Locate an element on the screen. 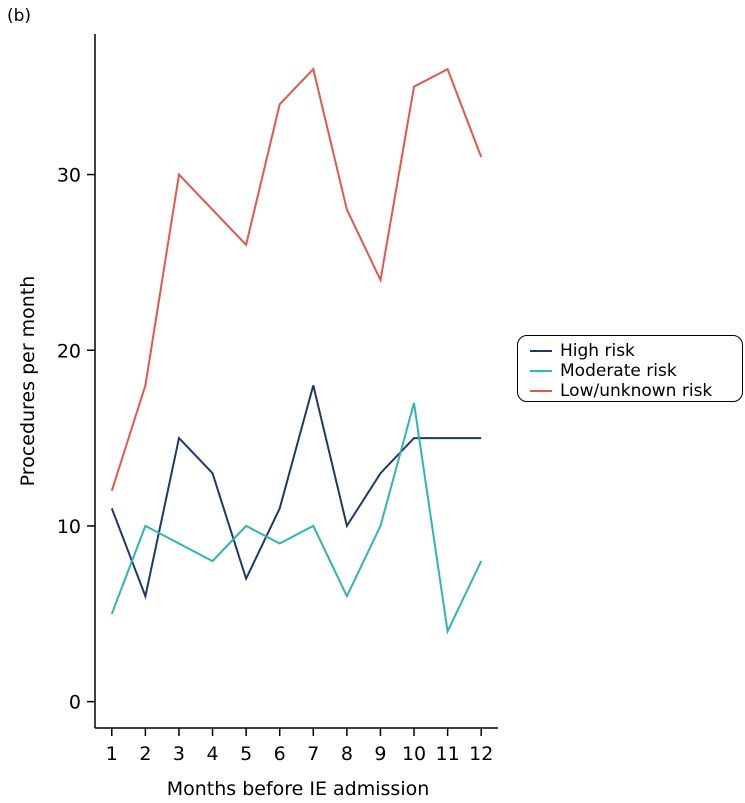 This screenshot has height=803, width=745. x-tick-label: 9 is located at coordinates (380, 754).